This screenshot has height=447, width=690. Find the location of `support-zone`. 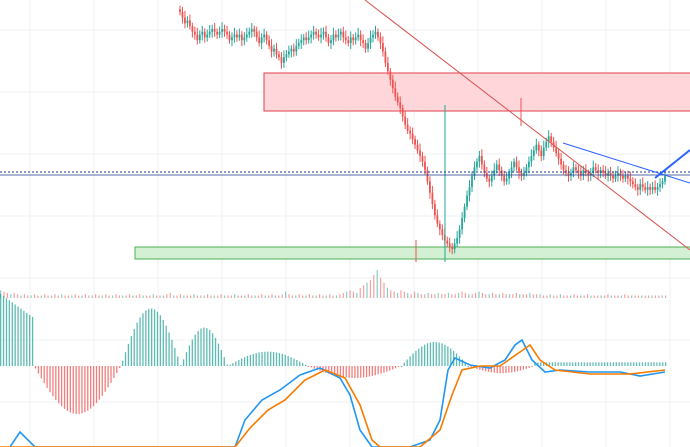

support-zone is located at coordinates (412, 253).